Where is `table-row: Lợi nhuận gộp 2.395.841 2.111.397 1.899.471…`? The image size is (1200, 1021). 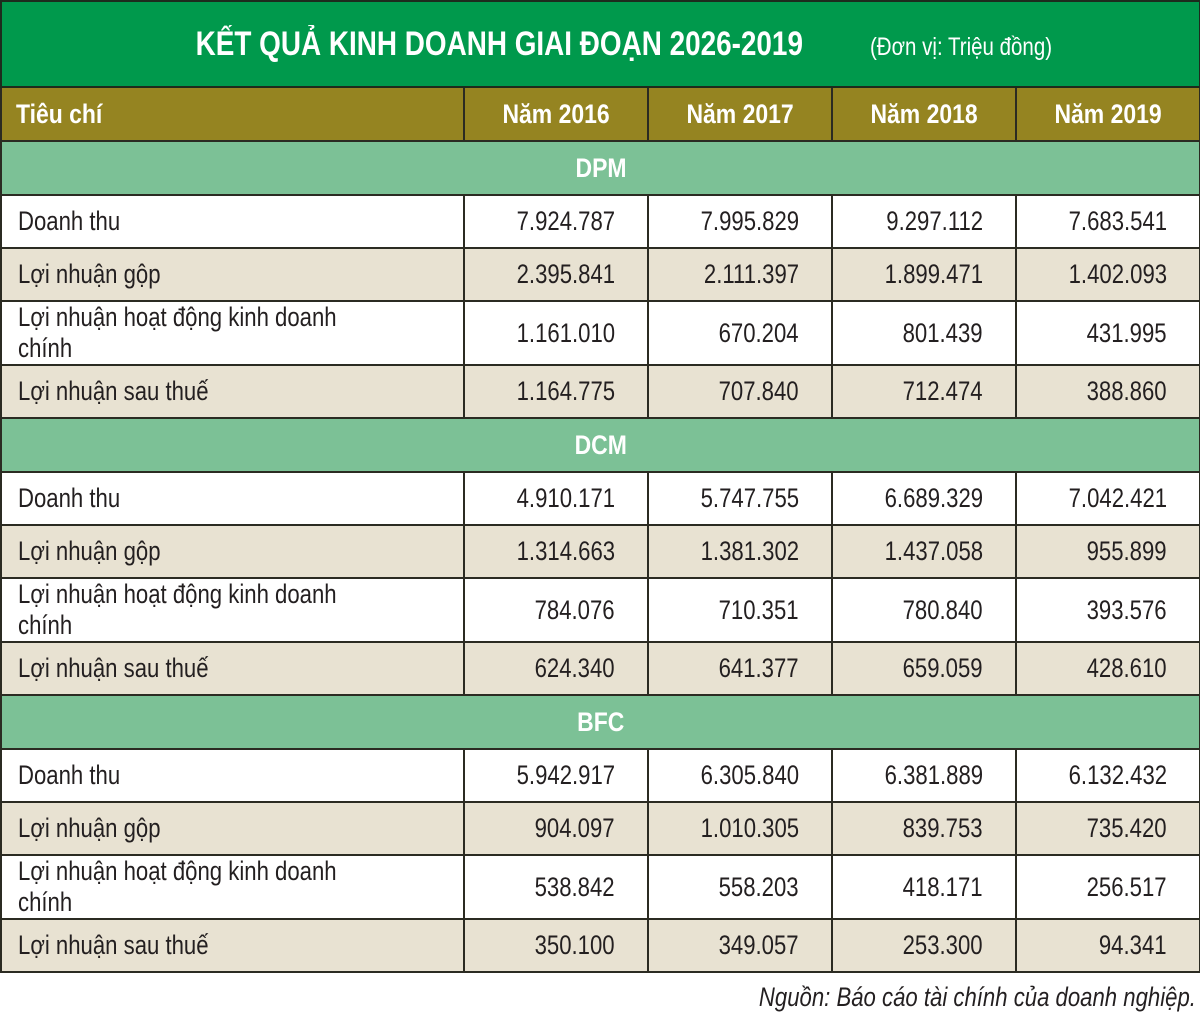
table-row: Lợi nhuận gộp 2.395.841 2.111.397 1.899.471… is located at coordinates (600, 274).